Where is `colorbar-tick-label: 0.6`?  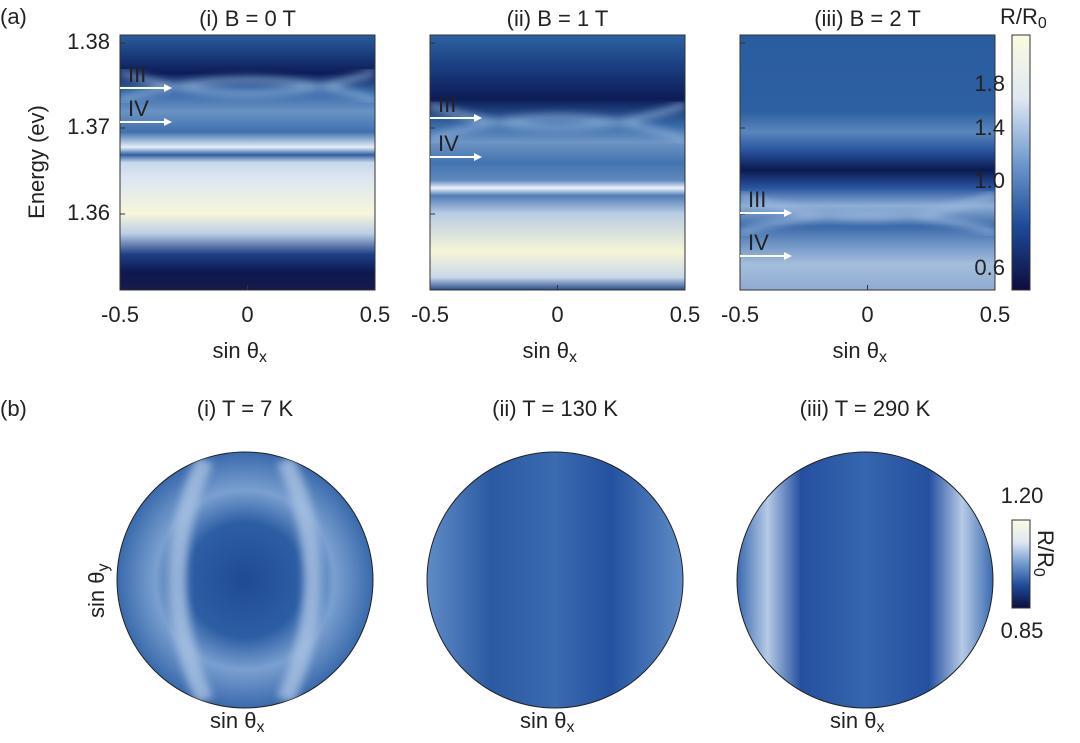 colorbar-tick-label: 0.6 is located at coordinates (989, 267).